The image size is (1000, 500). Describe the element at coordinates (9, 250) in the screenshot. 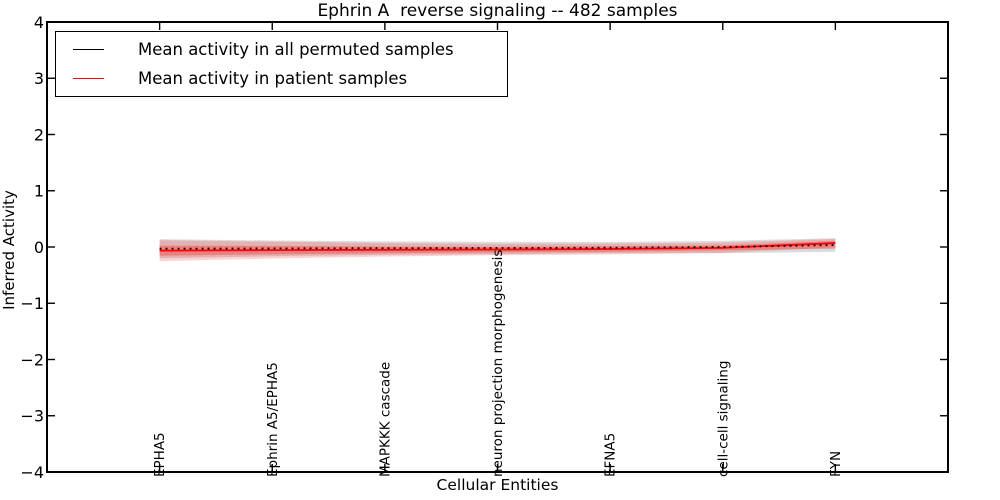

I see `y-axis-label: Inferred Activity` at that location.